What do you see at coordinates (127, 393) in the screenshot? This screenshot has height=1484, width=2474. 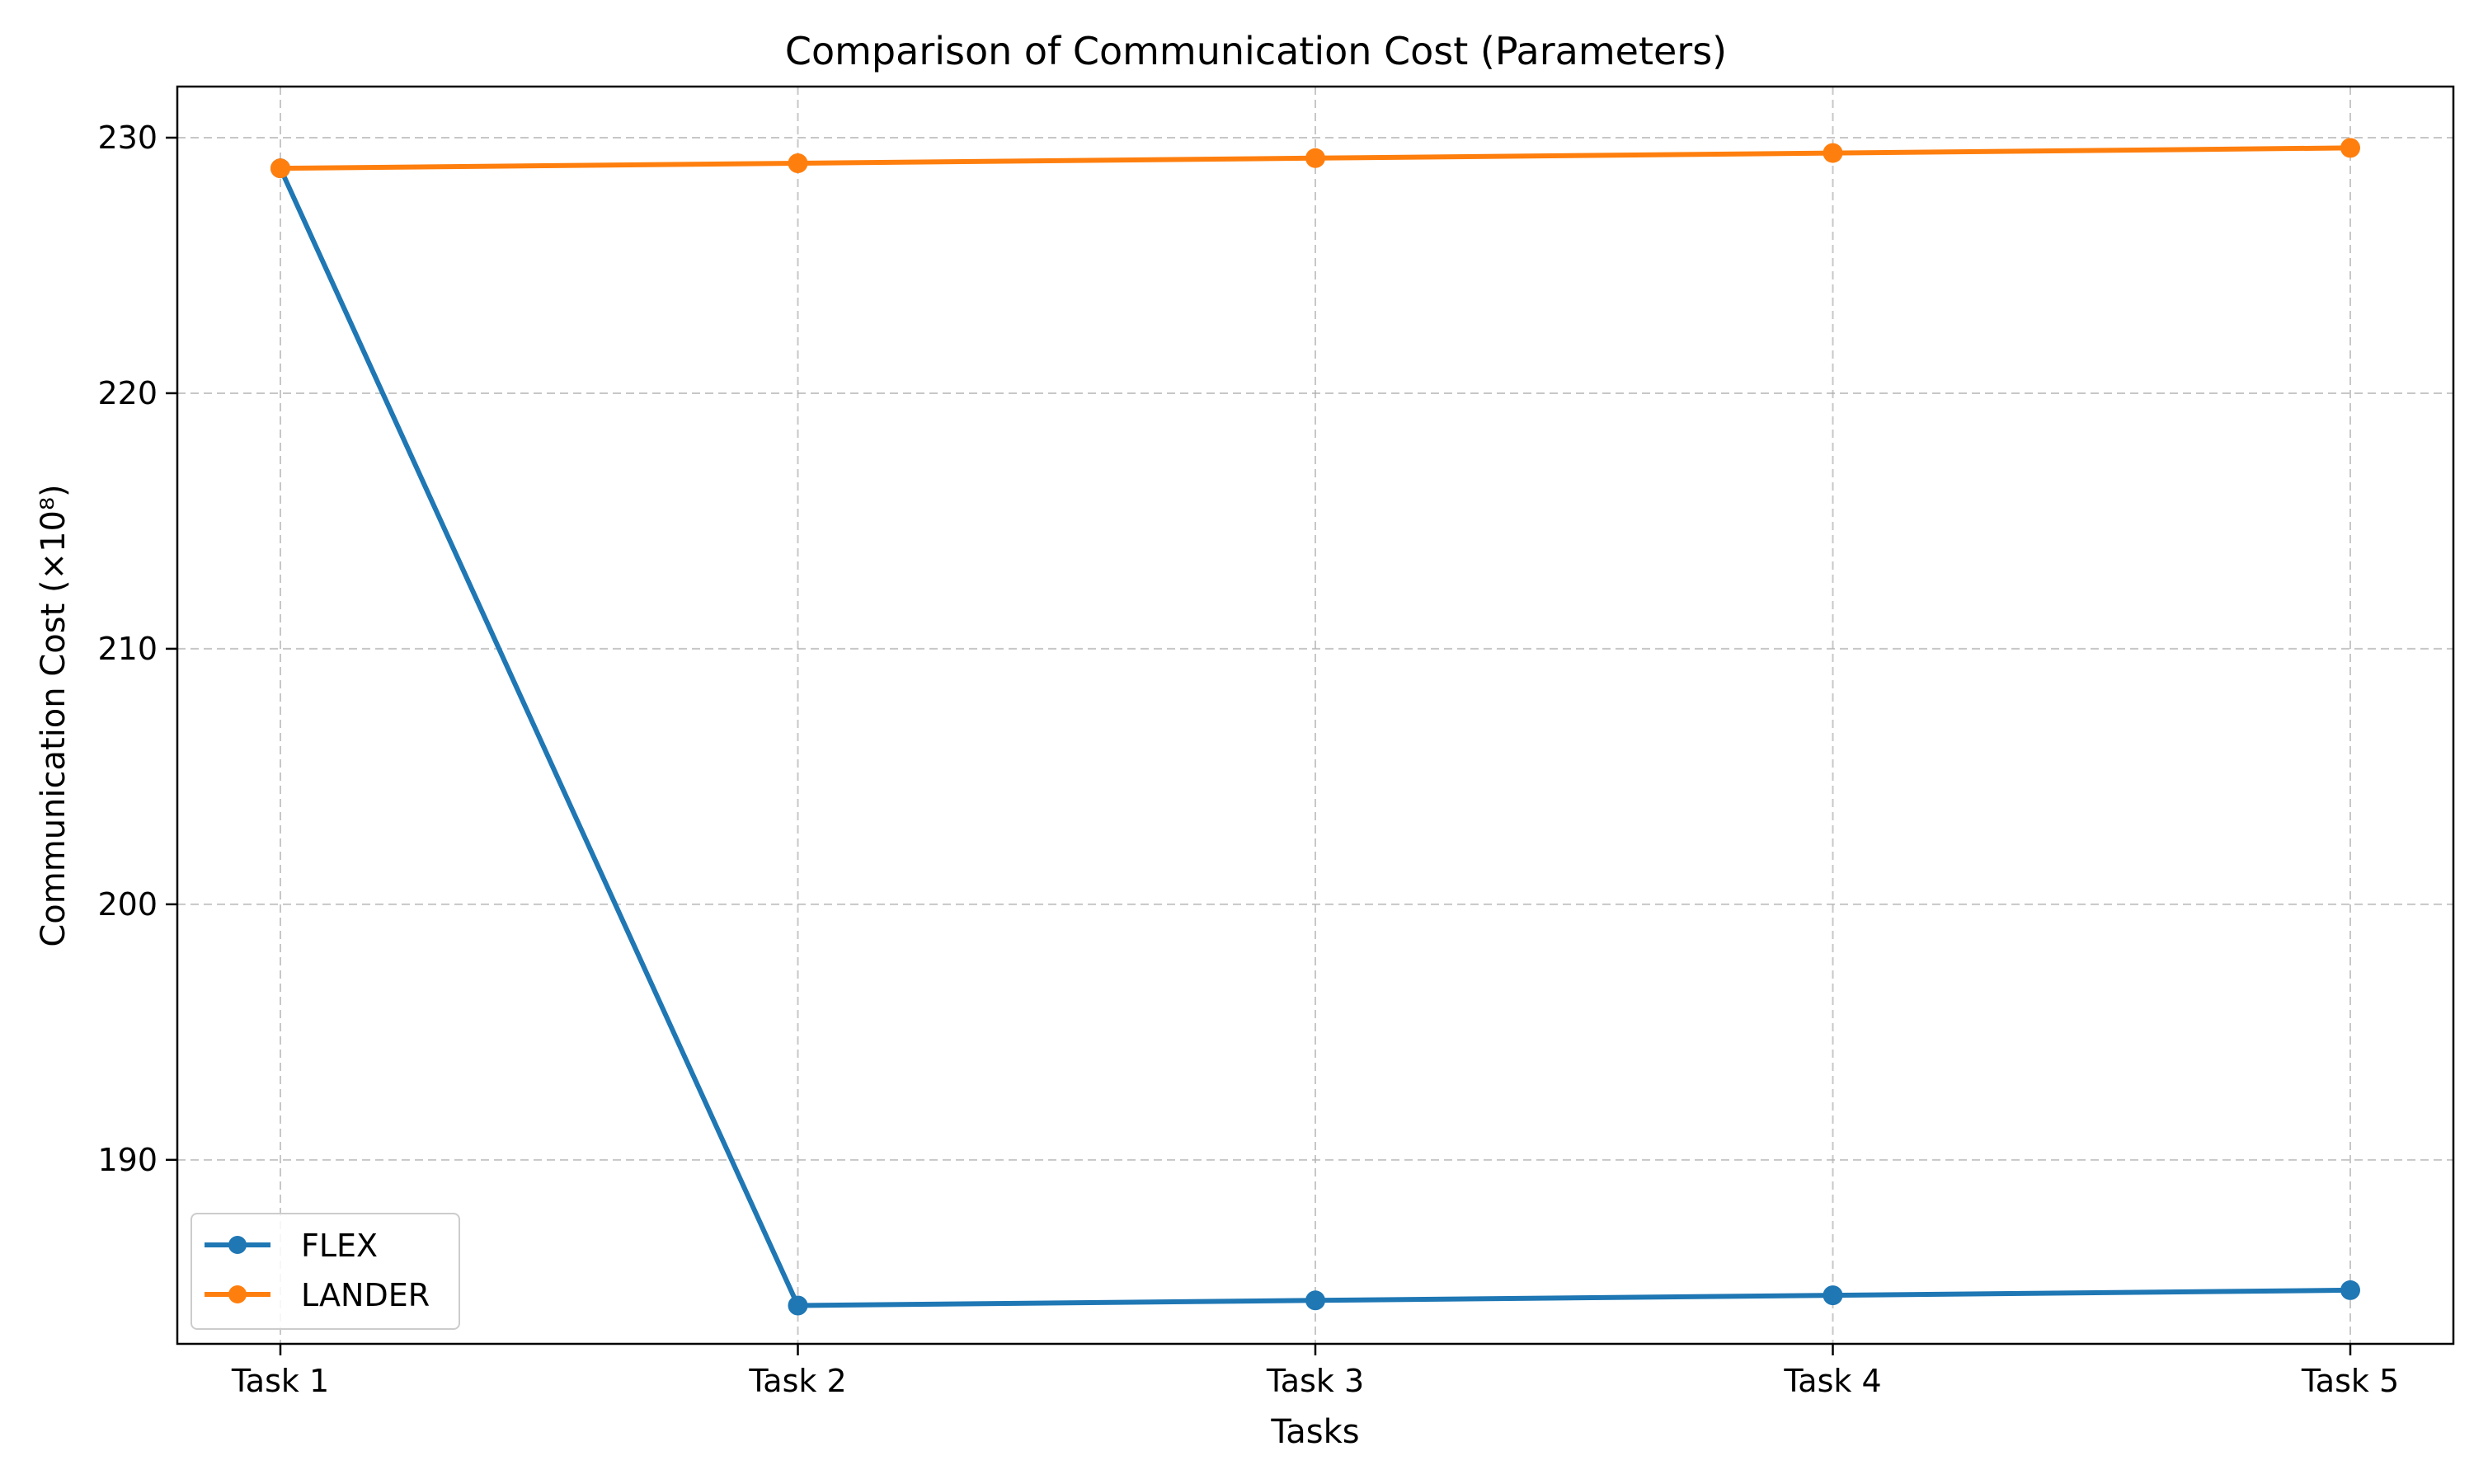 I see `y-tick-label: 220` at bounding box center [127, 393].